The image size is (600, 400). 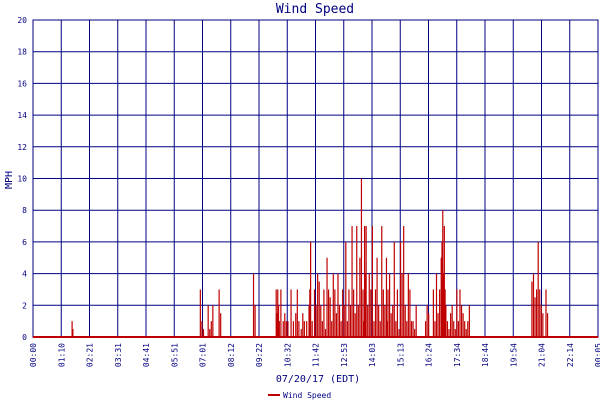 What do you see at coordinates (457, 355) in the screenshot?
I see `x-tick-label: 17:34` at bounding box center [457, 355].